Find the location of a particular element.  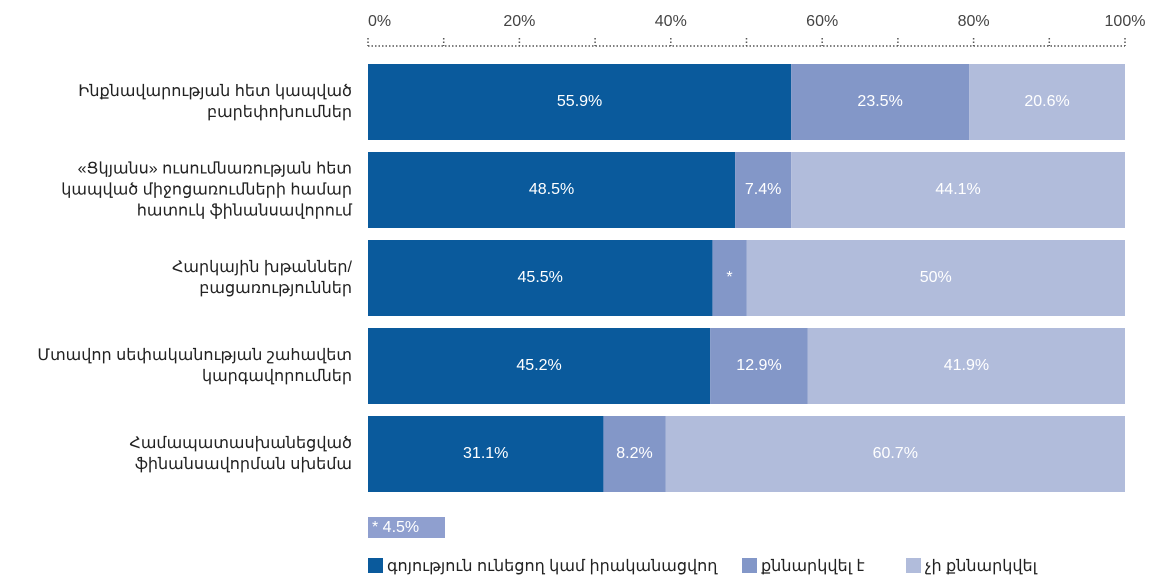

category-label: Համապատասխանեցված ֆինանսավորման սխեմա is located at coordinates (240, 454).